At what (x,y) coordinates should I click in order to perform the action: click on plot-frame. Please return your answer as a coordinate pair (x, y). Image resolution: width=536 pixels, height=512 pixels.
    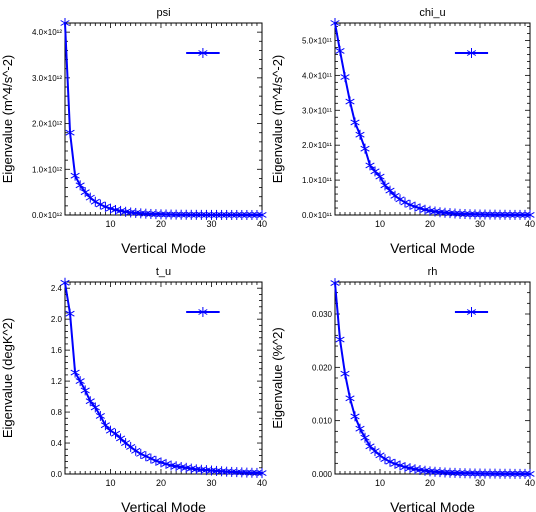
    Looking at the image, I should click on (432, 378).